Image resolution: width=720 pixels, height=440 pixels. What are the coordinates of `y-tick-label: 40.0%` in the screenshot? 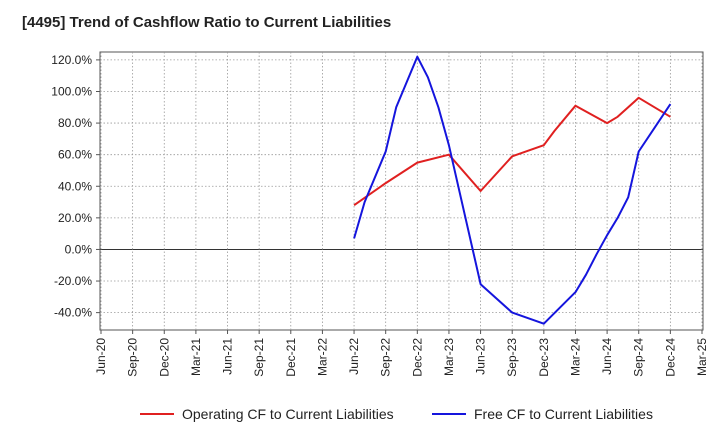 It's located at (75, 186).